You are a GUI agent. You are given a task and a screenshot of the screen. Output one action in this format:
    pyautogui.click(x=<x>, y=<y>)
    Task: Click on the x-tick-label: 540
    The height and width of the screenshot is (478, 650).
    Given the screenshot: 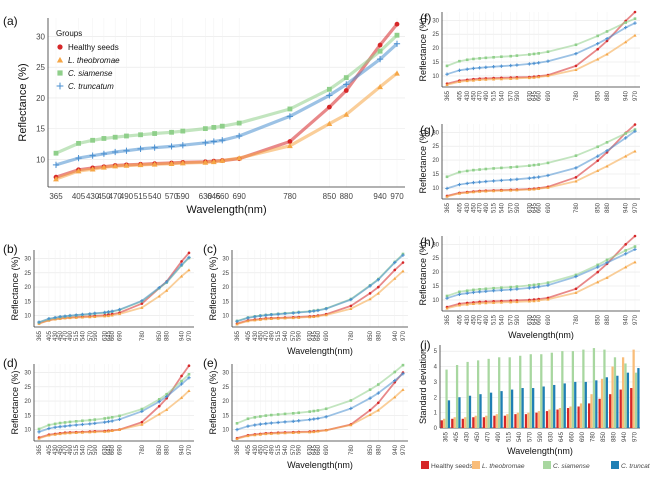 What is the action you would take?
    pyautogui.click(x=286, y=335)
    